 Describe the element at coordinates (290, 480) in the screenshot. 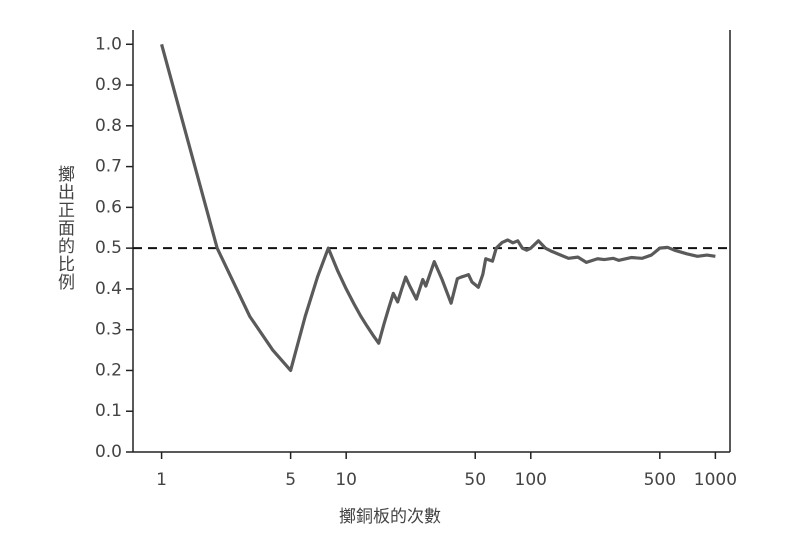

I see `x-tick-label: 5` at that location.